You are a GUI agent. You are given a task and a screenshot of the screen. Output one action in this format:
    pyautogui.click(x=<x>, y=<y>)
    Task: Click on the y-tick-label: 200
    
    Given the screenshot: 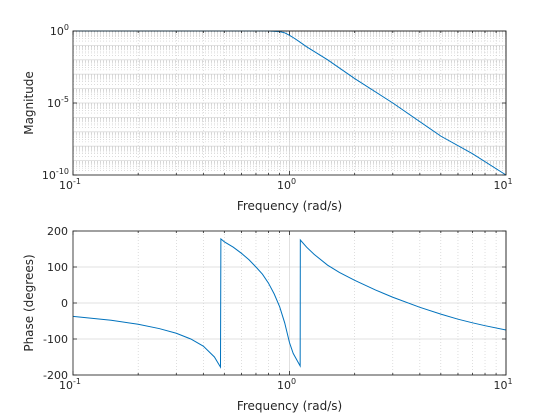 What is the action you would take?
    pyautogui.click(x=57, y=231)
    